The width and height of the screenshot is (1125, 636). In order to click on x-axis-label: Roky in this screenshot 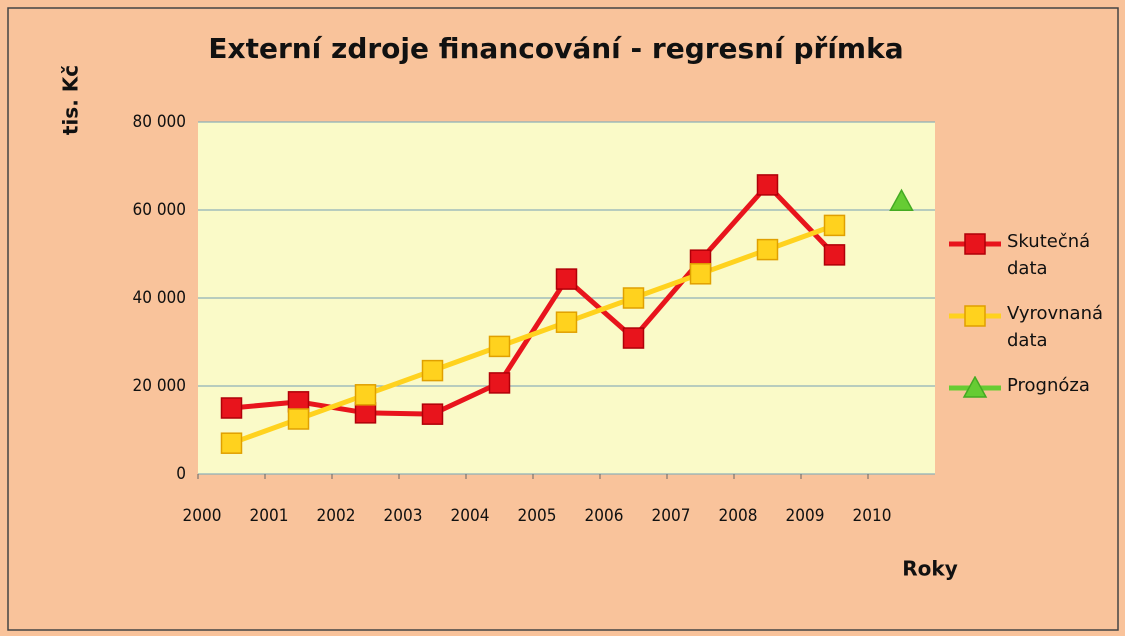, I will do `click(929, 569)`.